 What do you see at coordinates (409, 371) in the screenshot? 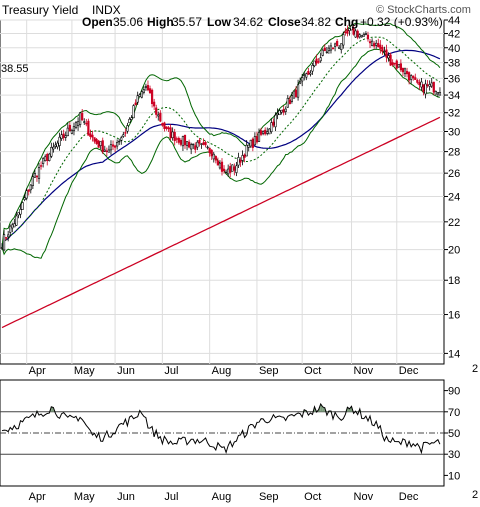
I see `month-label-top-Dec: Dec` at bounding box center [409, 371].